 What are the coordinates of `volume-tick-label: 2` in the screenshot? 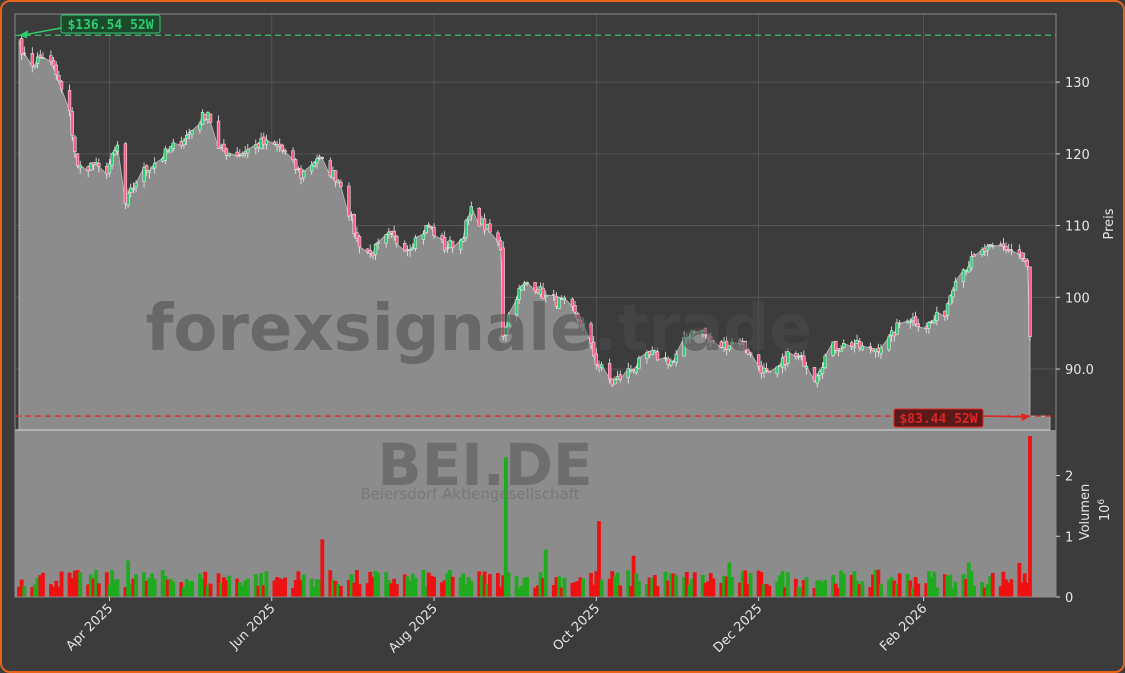 It's located at (1069, 477).